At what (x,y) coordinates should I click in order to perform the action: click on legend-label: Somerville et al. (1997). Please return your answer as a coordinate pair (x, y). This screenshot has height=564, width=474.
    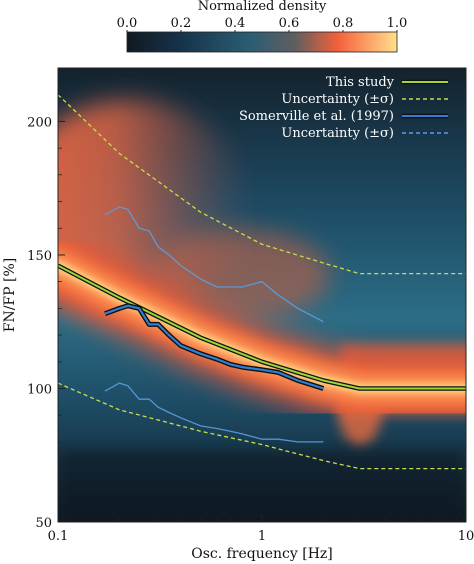
    Looking at the image, I should click on (316, 116).